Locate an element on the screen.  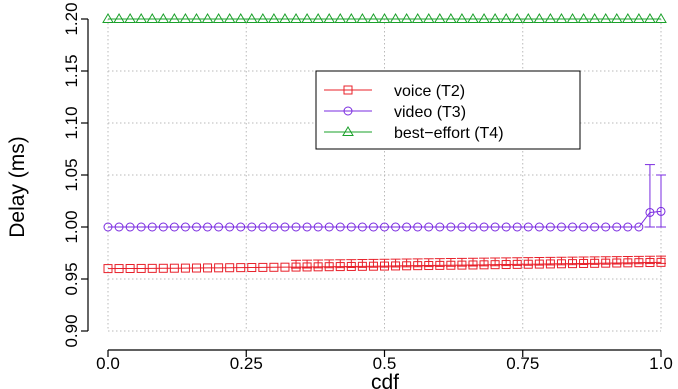
y-tick-label: 0.95 is located at coordinates (71, 278).